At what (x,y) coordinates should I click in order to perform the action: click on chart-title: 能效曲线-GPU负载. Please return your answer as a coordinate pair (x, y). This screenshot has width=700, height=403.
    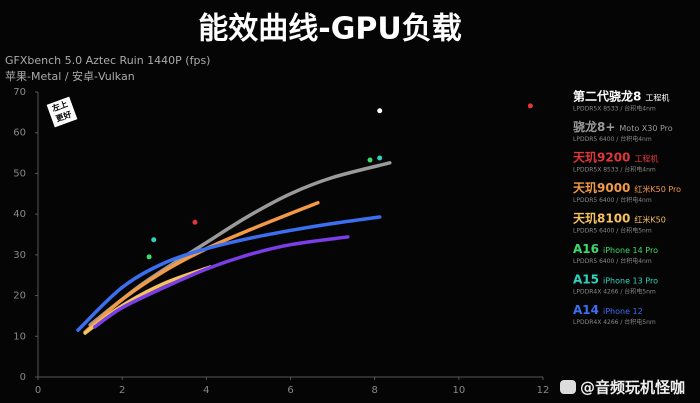
    Looking at the image, I should click on (329, 29).